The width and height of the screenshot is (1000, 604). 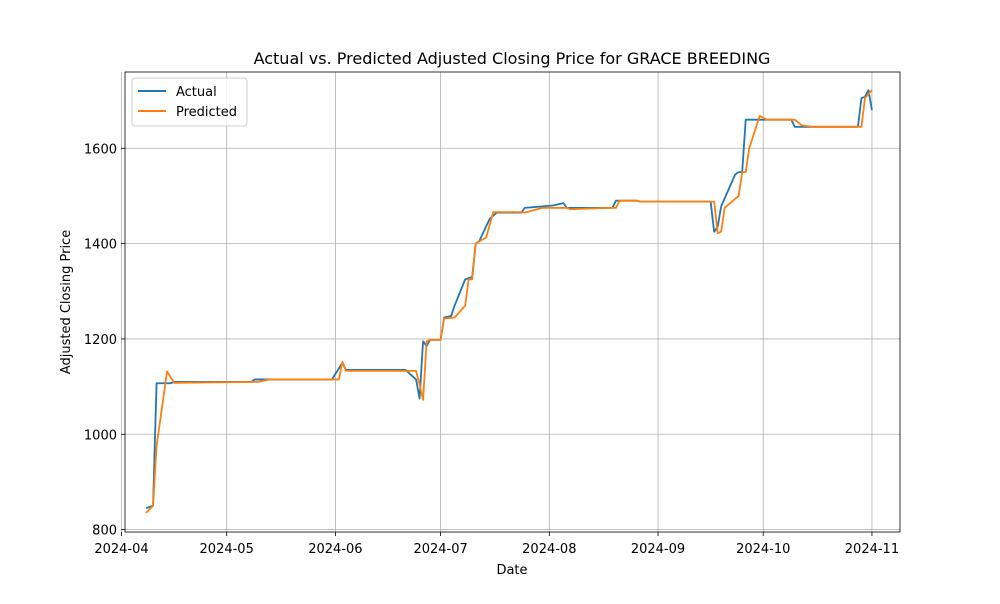 What do you see at coordinates (104, 531) in the screenshot?
I see `y-tick-label: 800` at bounding box center [104, 531].